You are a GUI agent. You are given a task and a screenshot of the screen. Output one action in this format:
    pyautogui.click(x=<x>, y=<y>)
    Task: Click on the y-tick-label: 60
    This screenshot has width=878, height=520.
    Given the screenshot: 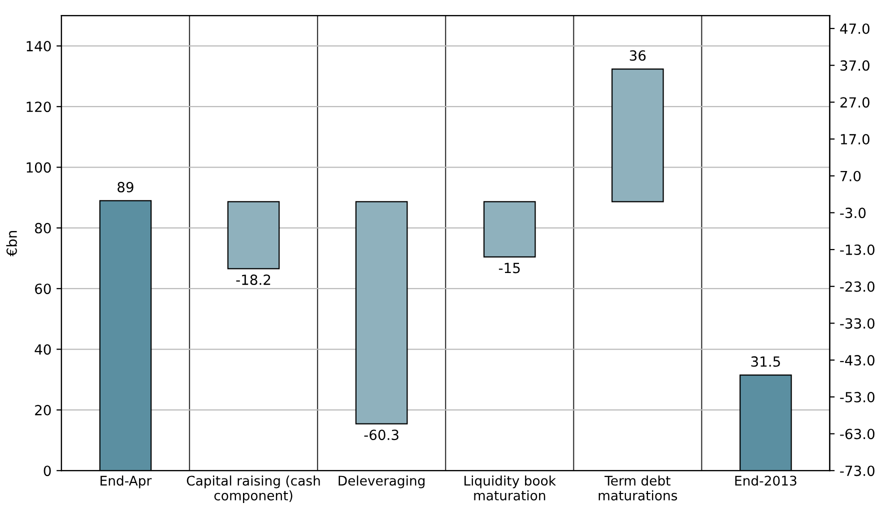 What is the action you would take?
    pyautogui.click(x=43, y=289)
    